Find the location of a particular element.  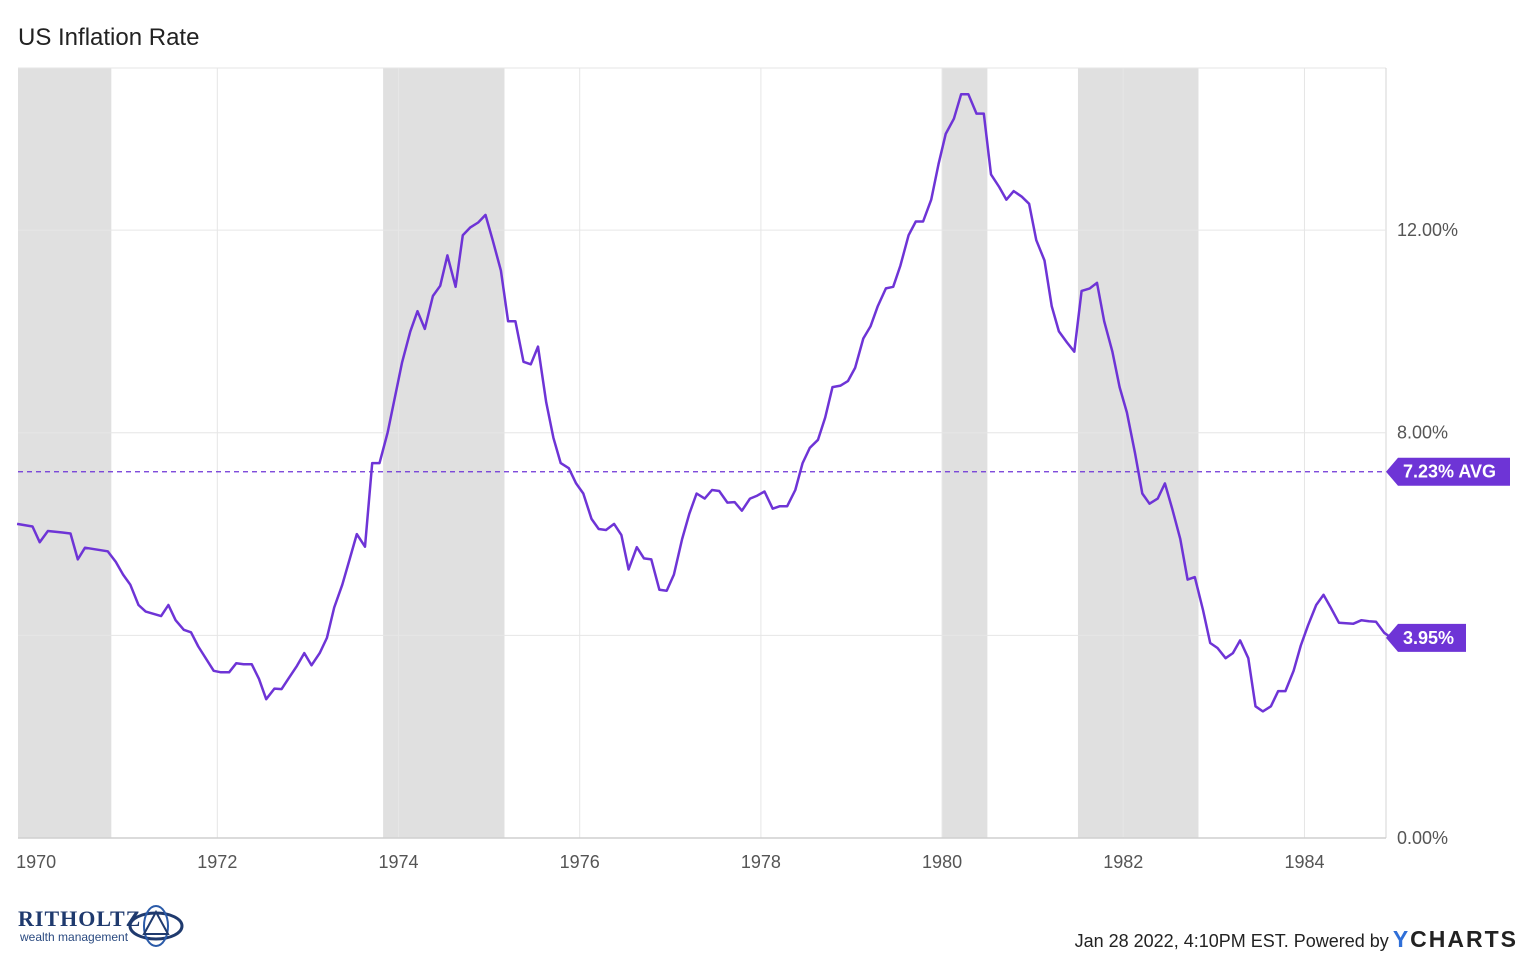

average-flag-bg is located at coordinates (1448, 471).